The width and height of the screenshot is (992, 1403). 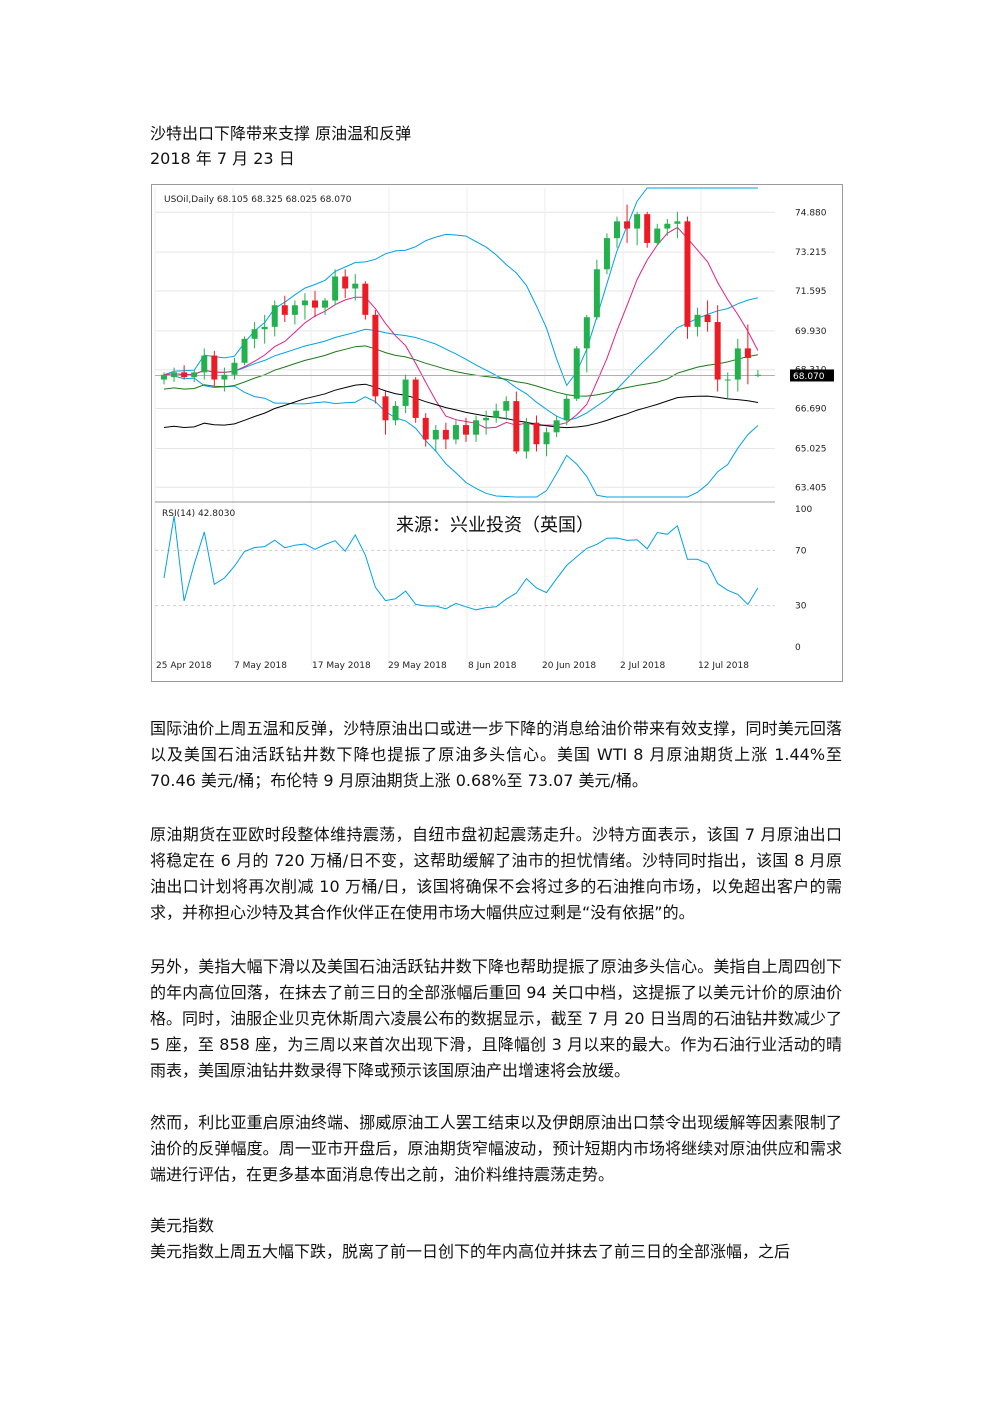 What do you see at coordinates (798, 648) in the screenshot?
I see `rsi-axis-label: 0` at bounding box center [798, 648].